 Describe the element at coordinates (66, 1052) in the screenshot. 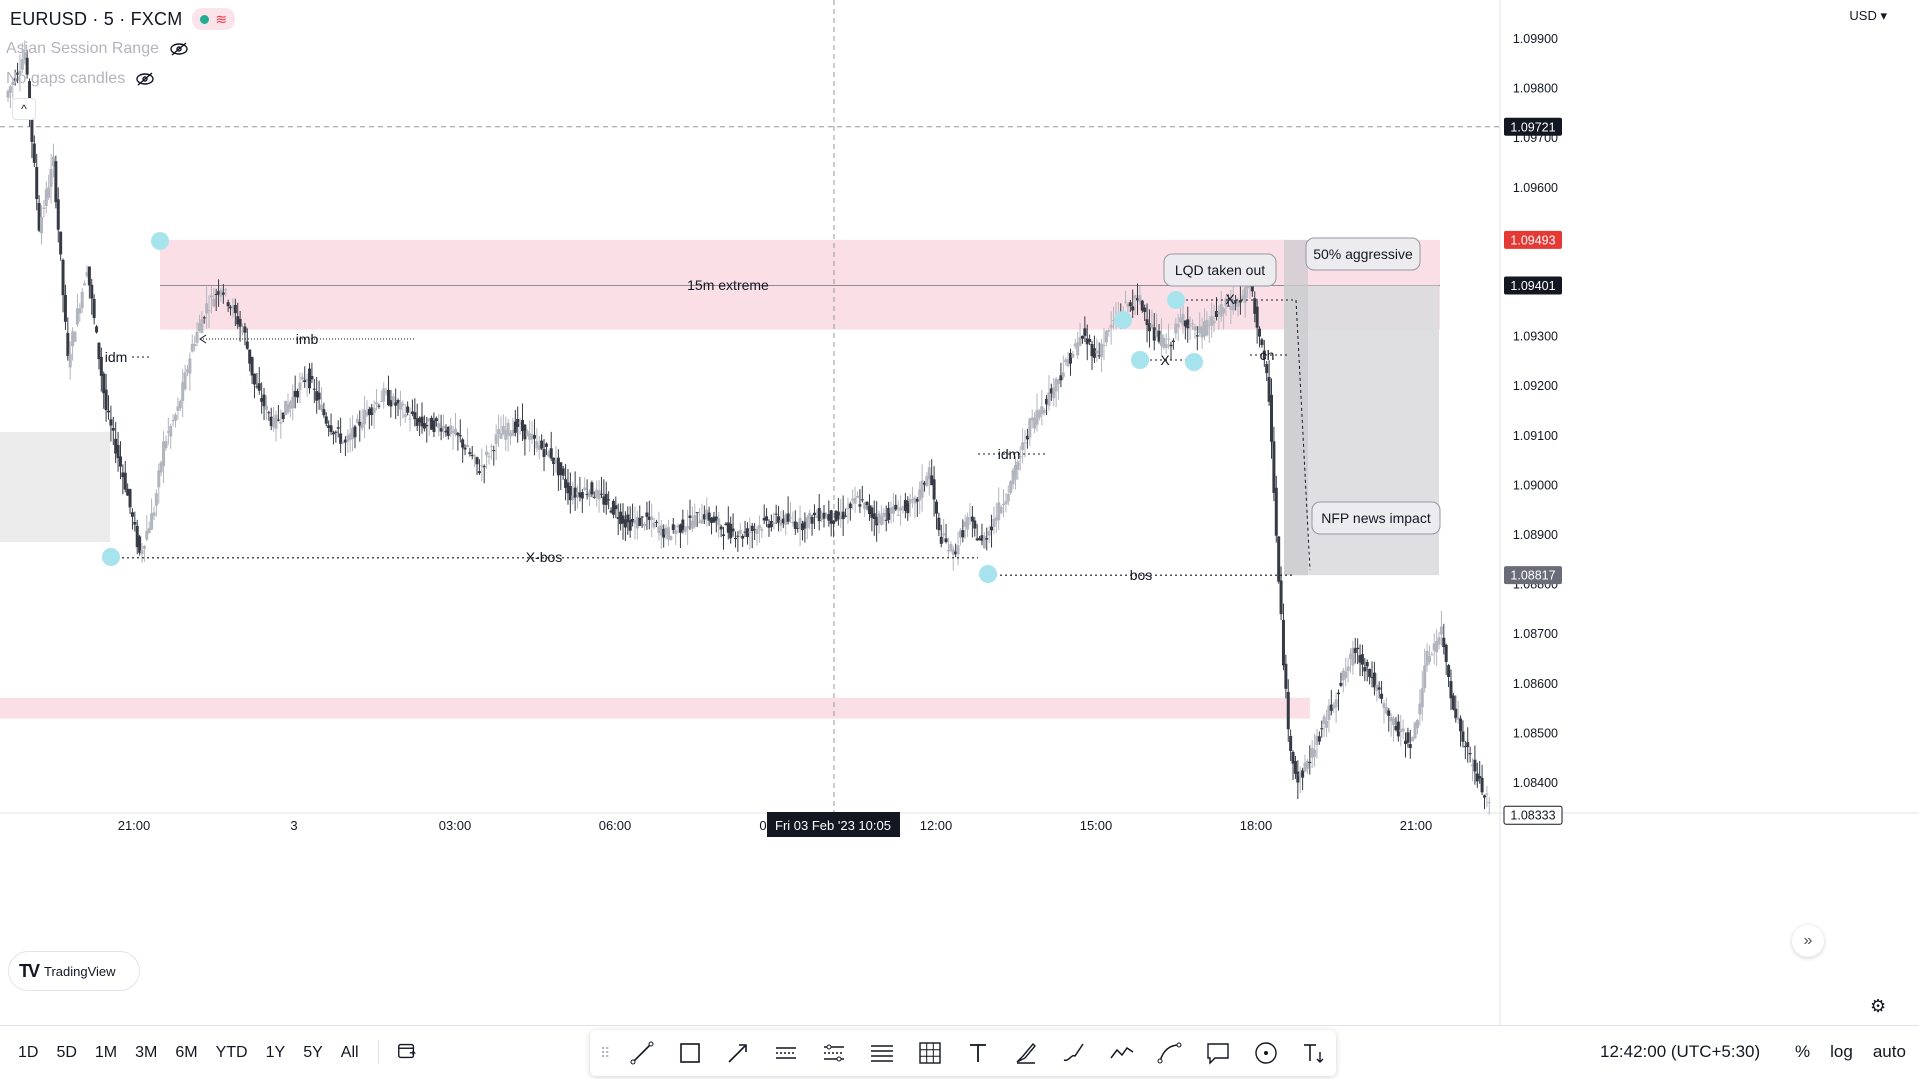

I see `range-5d: 5D` at that location.